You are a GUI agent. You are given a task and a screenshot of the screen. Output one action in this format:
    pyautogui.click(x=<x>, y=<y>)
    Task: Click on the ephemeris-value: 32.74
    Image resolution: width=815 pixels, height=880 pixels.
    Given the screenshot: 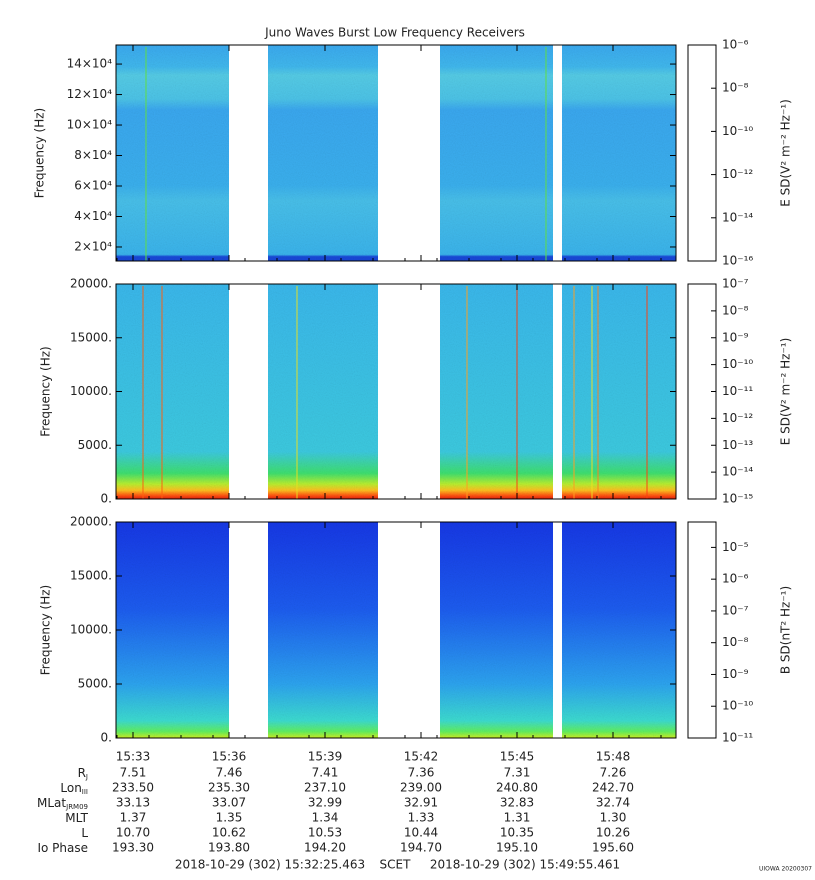 What is the action you would take?
    pyautogui.click(x=613, y=803)
    